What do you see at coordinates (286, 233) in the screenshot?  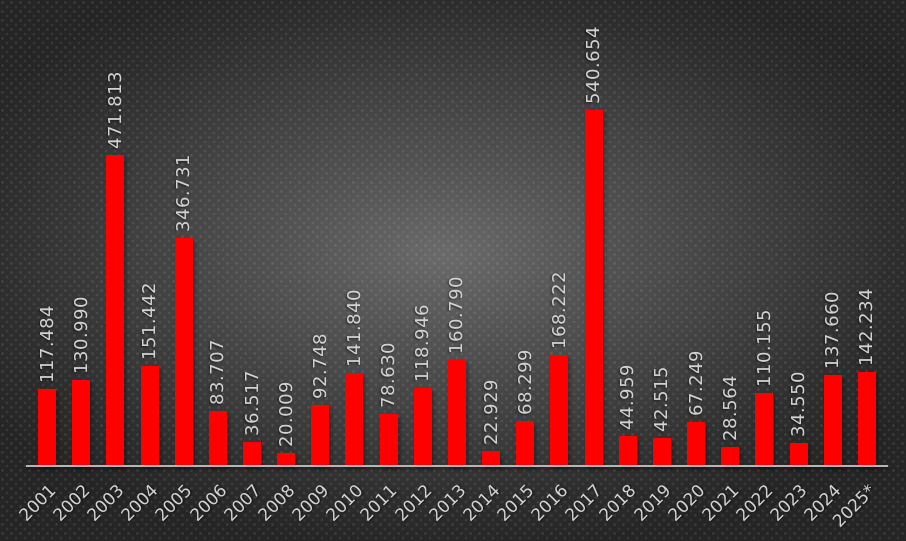 I see `bar-column-2008: 20.009` at bounding box center [286, 233].